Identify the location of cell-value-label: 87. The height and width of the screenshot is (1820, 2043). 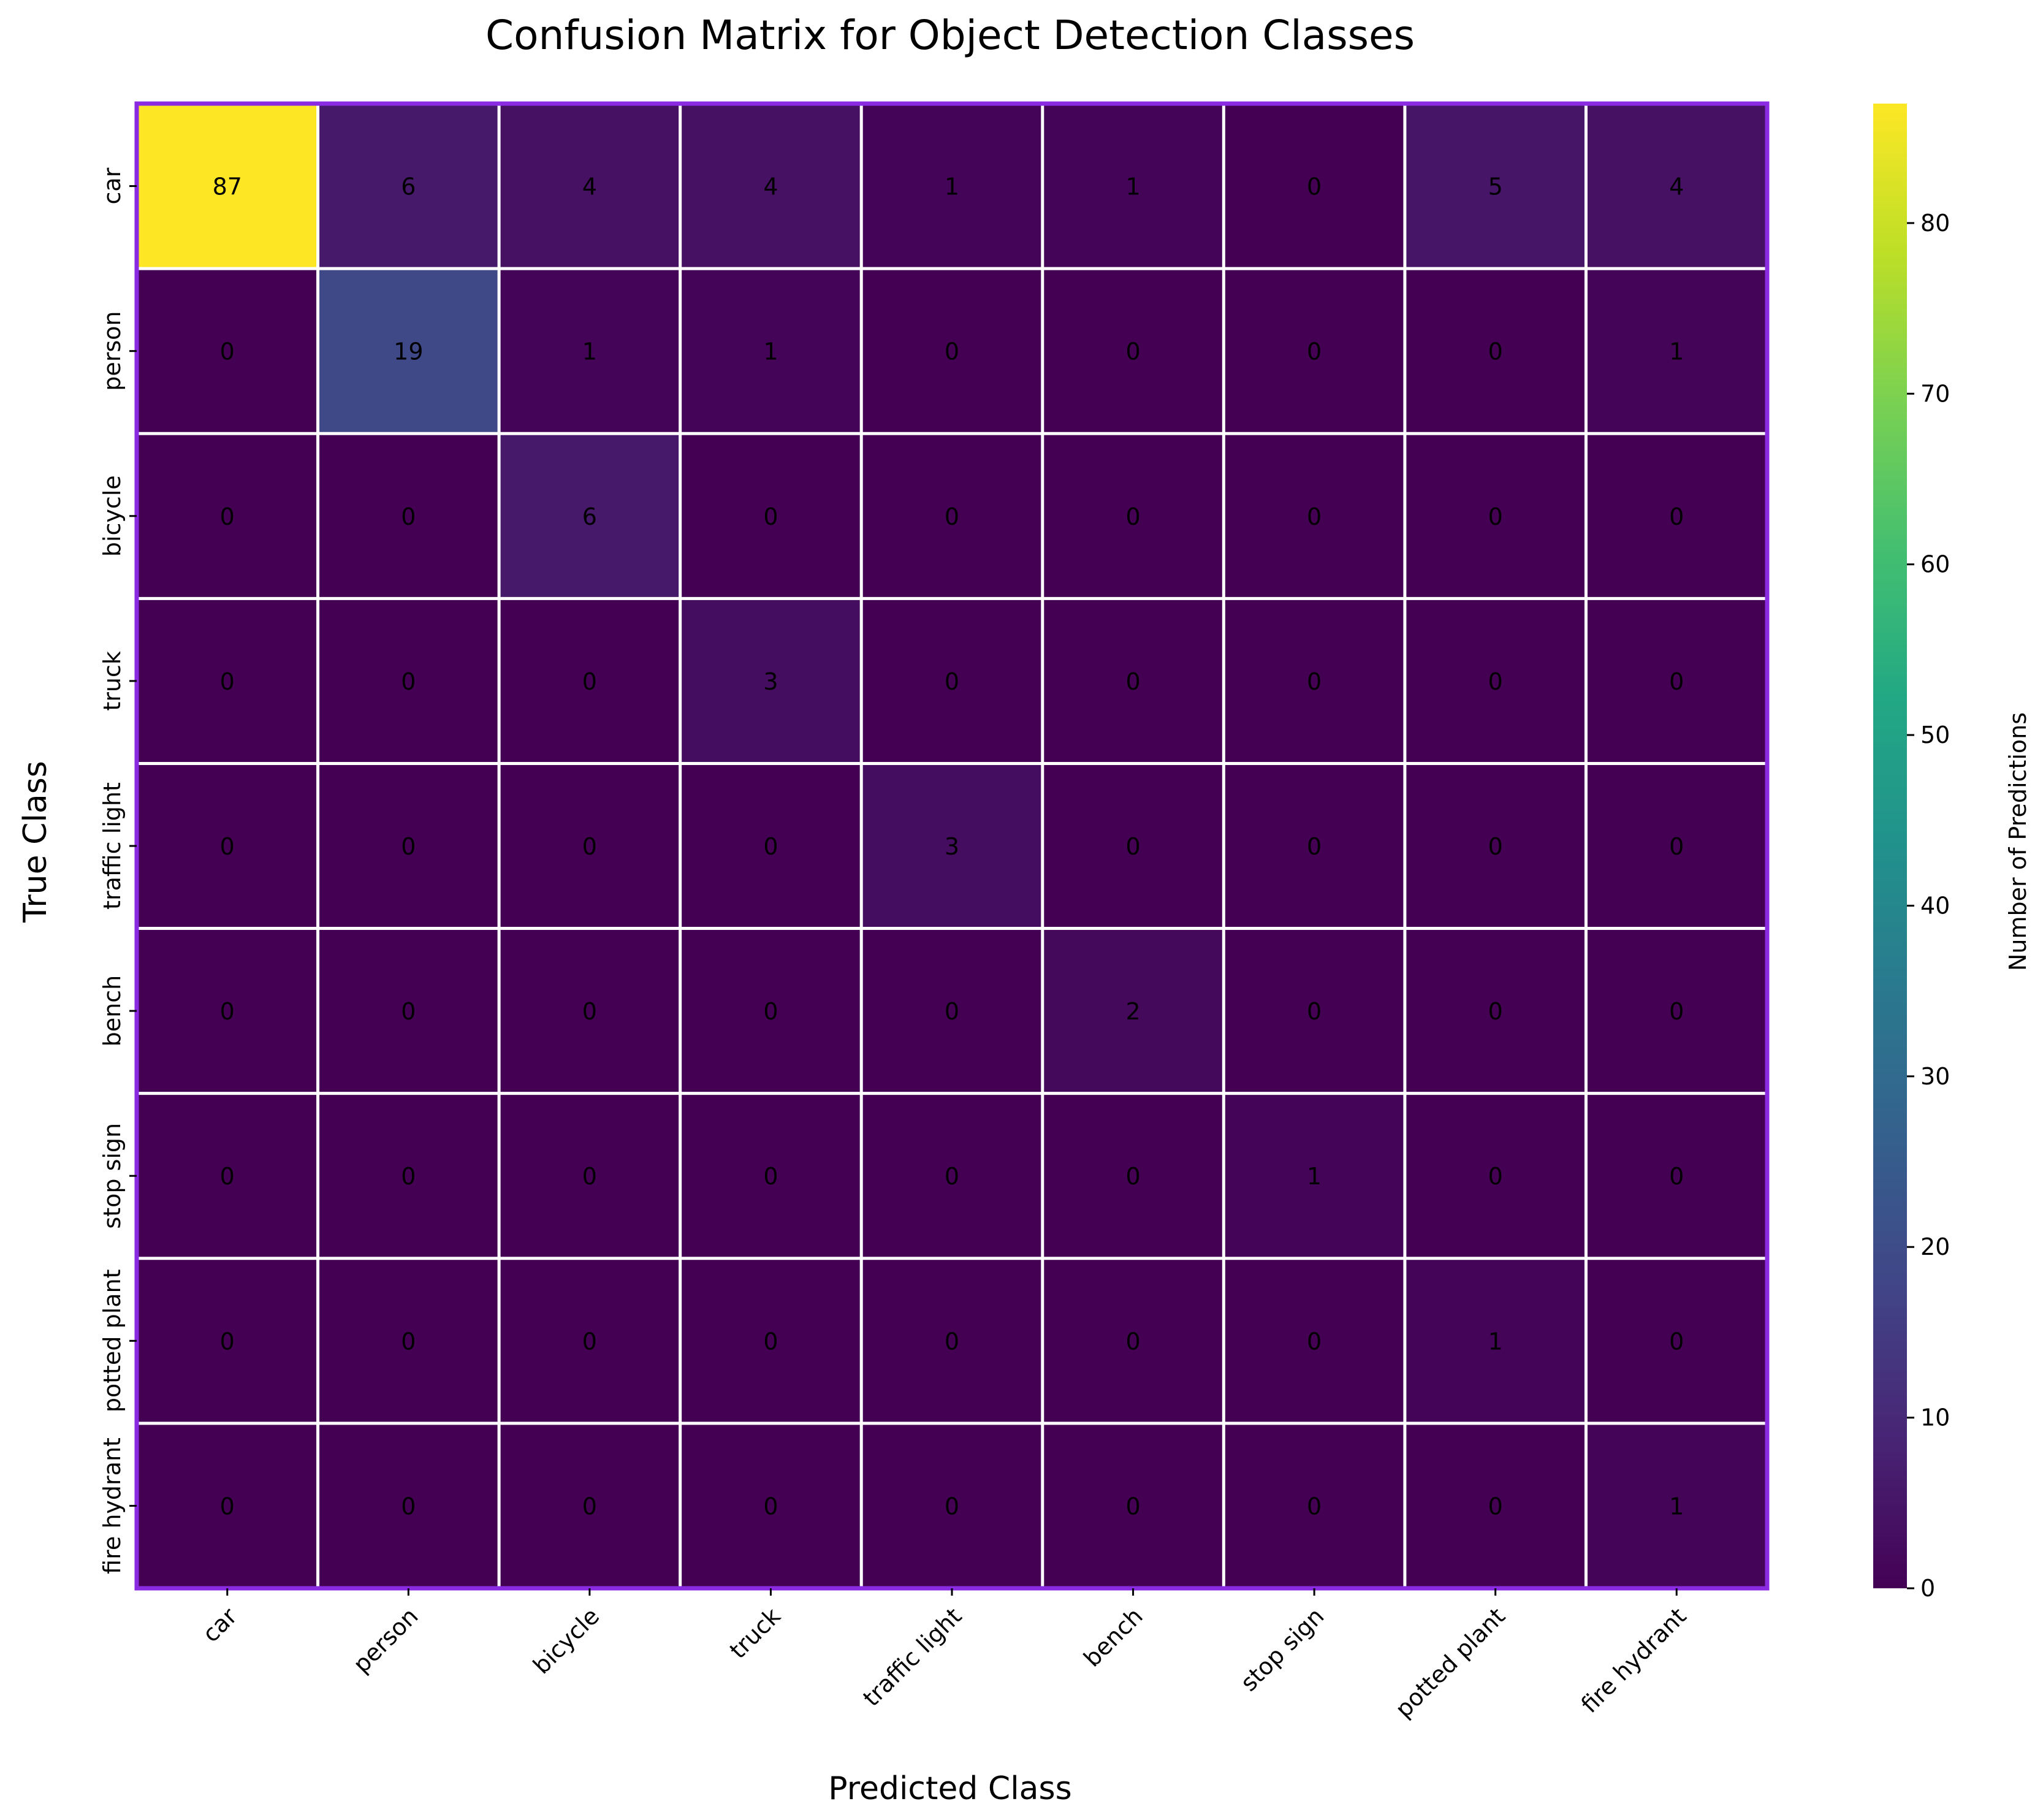
(227, 187).